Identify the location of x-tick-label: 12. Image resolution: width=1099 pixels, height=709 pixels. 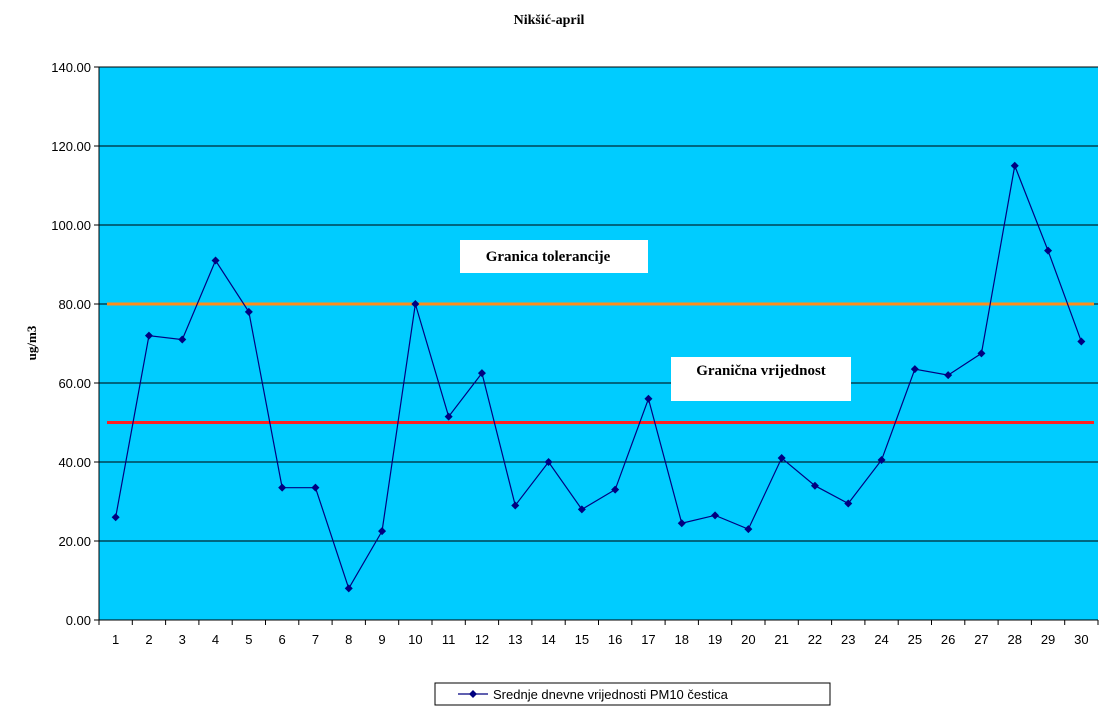
(482, 639).